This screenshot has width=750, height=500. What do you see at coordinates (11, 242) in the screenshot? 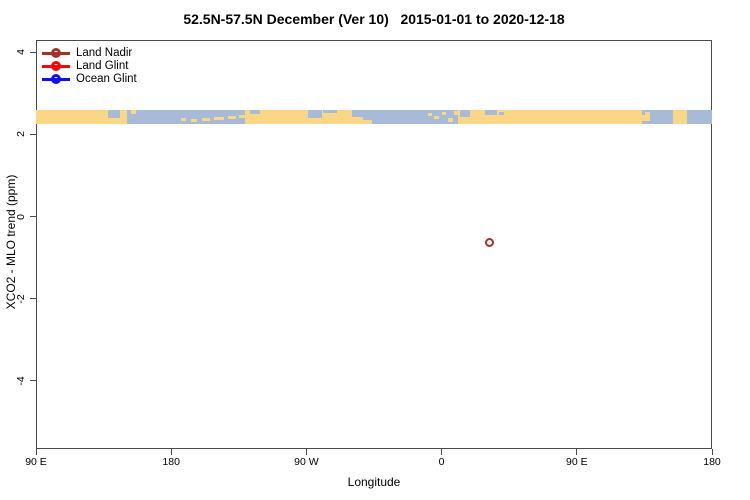
I see `y-axis-label: XCO2 - MLO trend (ppm)` at bounding box center [11, 242].